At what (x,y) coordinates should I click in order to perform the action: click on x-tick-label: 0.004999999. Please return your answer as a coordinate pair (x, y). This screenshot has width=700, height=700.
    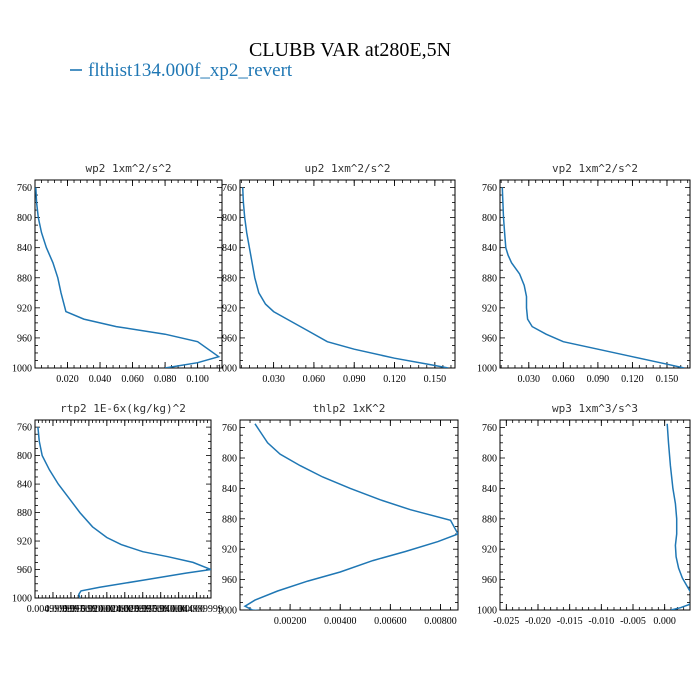
    Looking at the image, I should click on (53, 609).